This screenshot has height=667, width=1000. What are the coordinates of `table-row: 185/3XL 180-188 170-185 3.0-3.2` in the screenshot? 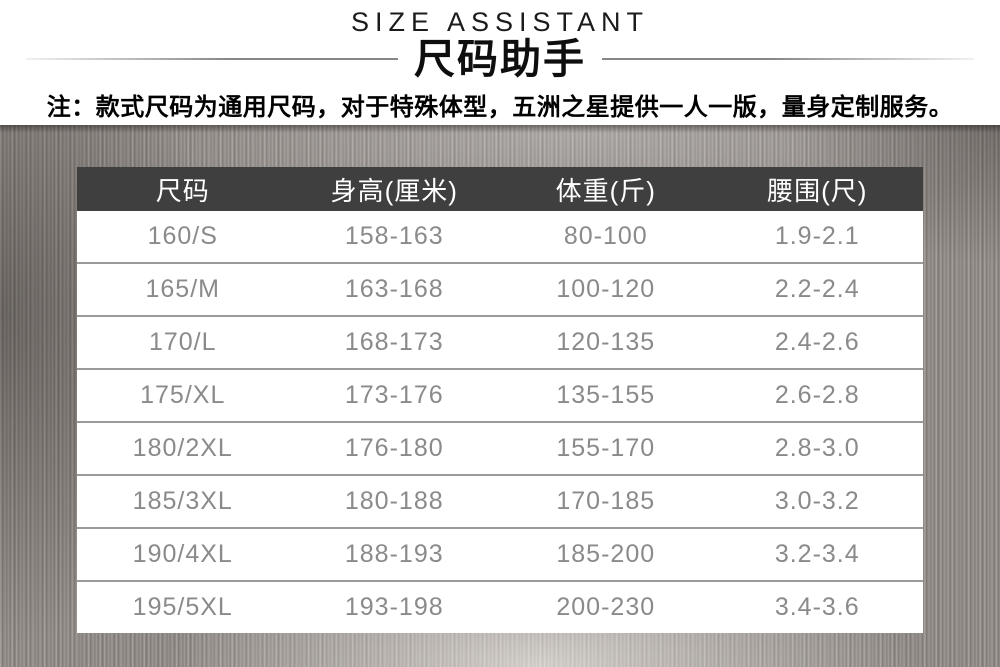 It's located at (500, 501).